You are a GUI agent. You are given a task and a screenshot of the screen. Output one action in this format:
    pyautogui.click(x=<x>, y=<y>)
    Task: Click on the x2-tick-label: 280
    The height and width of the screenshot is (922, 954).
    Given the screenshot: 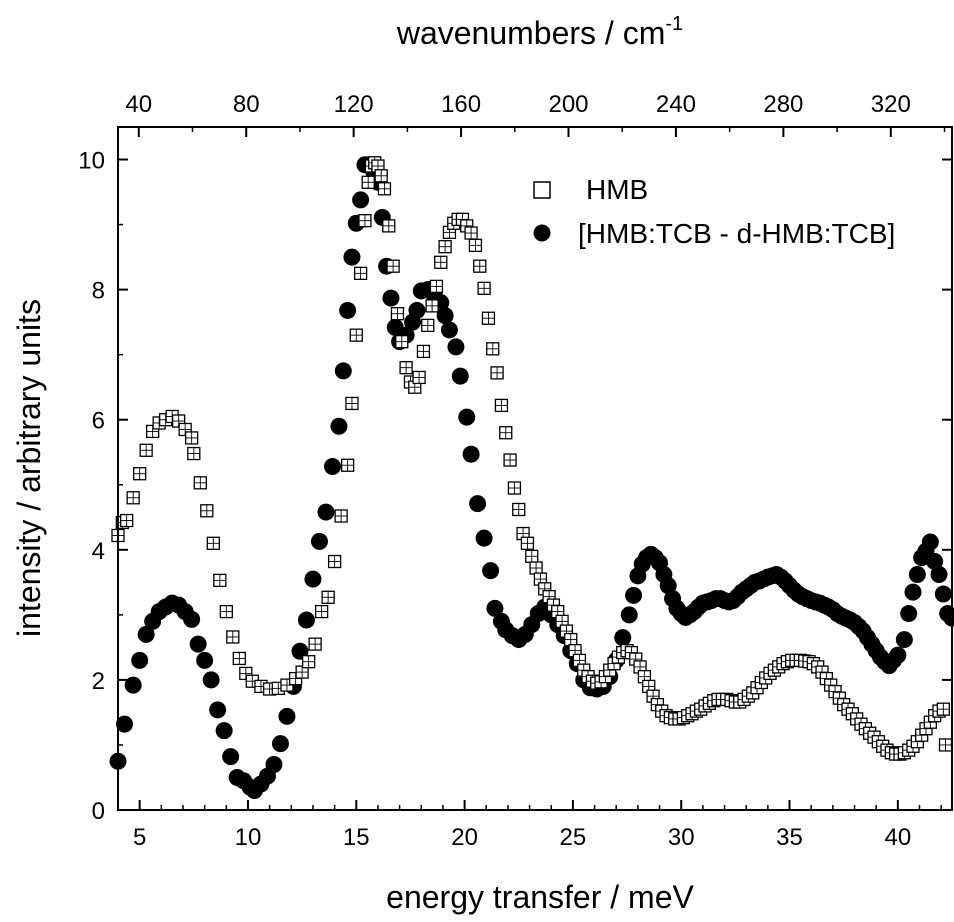 What is the action you would take?
    pyautogui.click(x=783, y=104)
    